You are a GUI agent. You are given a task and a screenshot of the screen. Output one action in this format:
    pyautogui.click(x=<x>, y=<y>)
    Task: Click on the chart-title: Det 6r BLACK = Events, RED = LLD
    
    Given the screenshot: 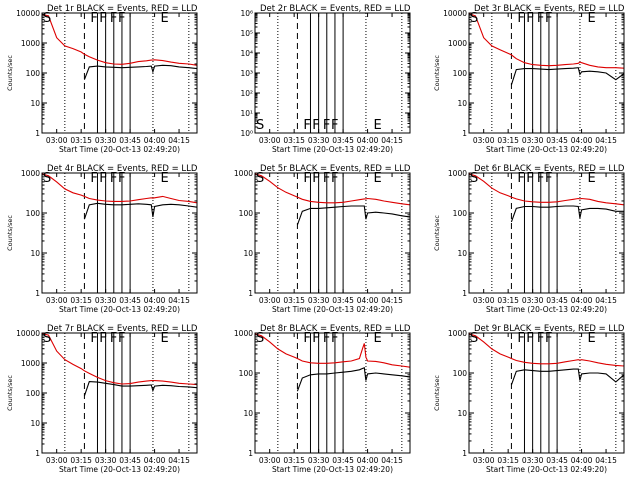 What is the action you would take?
    pyautogui.click(x=549, y=169)
    